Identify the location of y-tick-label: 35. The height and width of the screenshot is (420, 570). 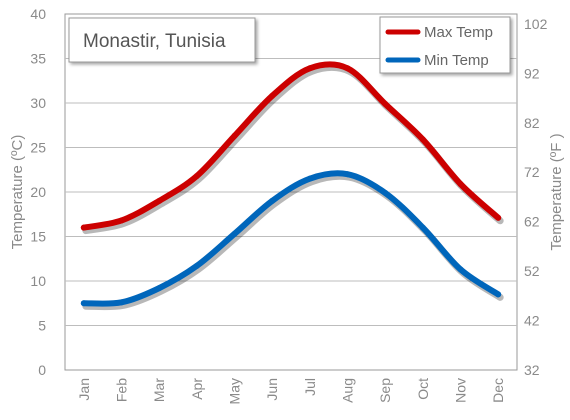
(38, 59).